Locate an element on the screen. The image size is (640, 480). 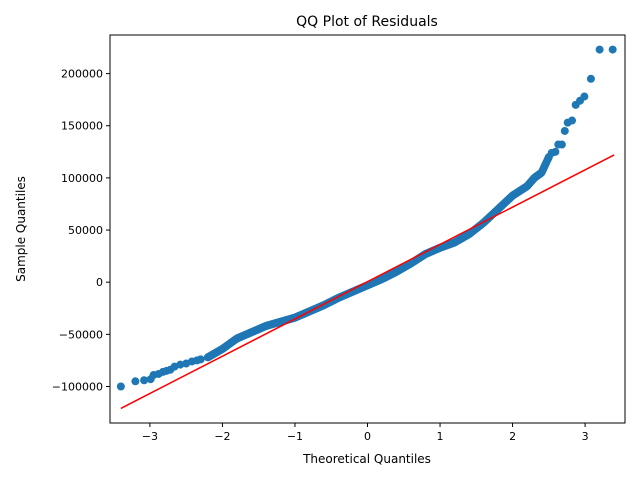
y-tick-label: 200000 is located at coordinates (82, 74).